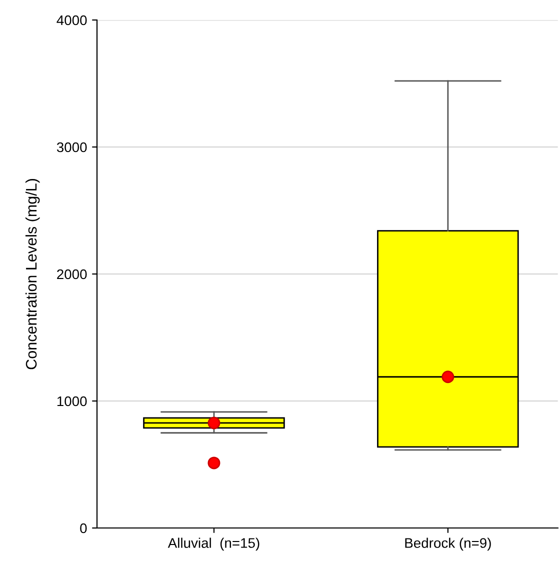 The height and width of the screenshot is (564, 559). Describe the element at coordinates (71, 20) in the screenshot. I see `y-tick-label: 4000` at that location.